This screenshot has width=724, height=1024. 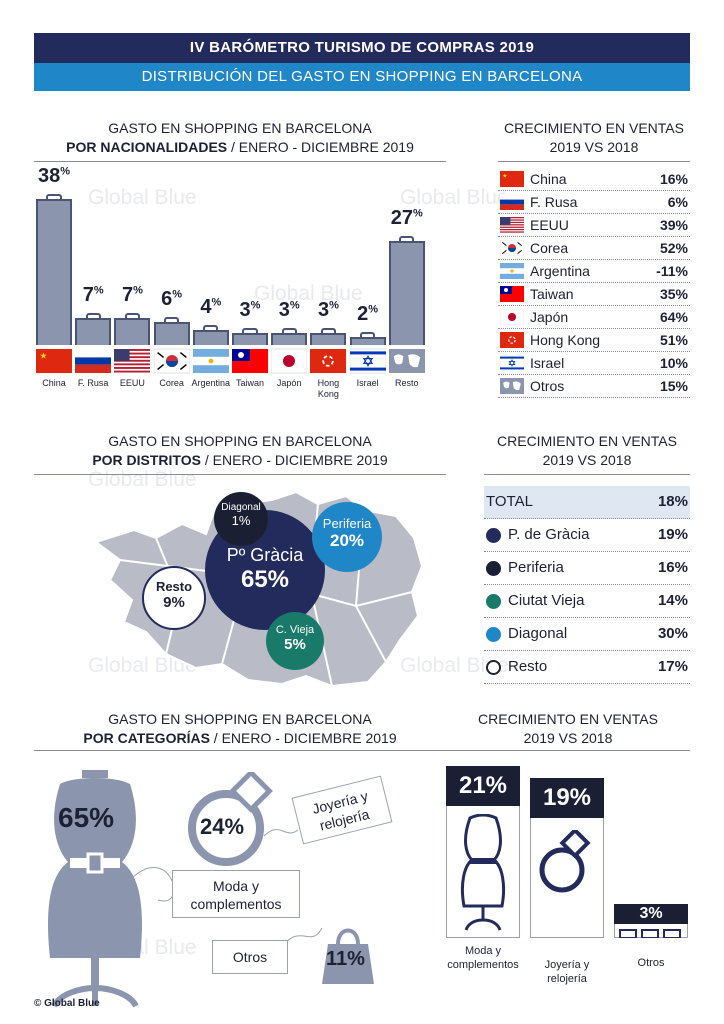 I want to click on otros-growth: 3%, so click(x=651, y=914).